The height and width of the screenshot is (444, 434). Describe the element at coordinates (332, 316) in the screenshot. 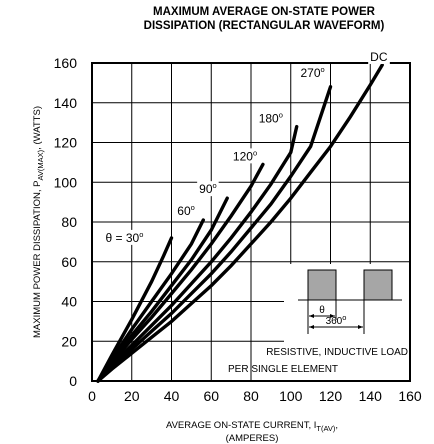

I see `theta-arrowhead-right` at that location.